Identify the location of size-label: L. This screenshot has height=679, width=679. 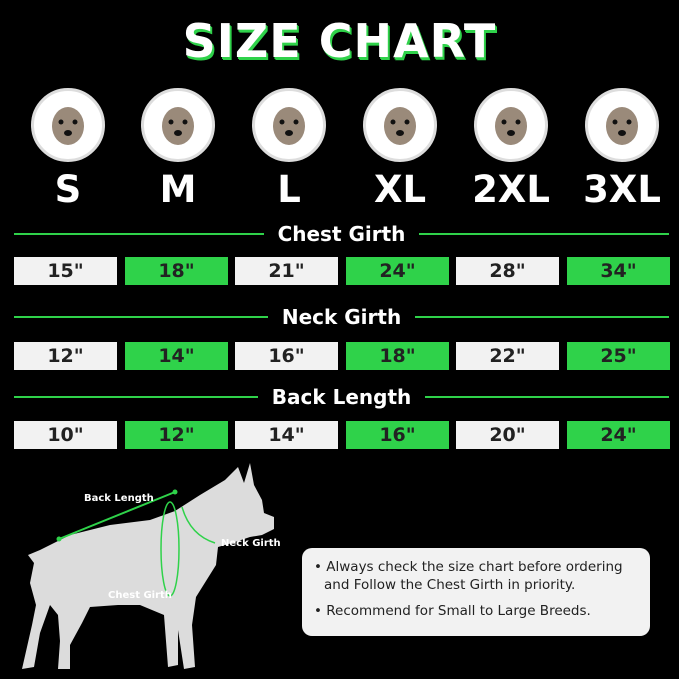
(289, 189).